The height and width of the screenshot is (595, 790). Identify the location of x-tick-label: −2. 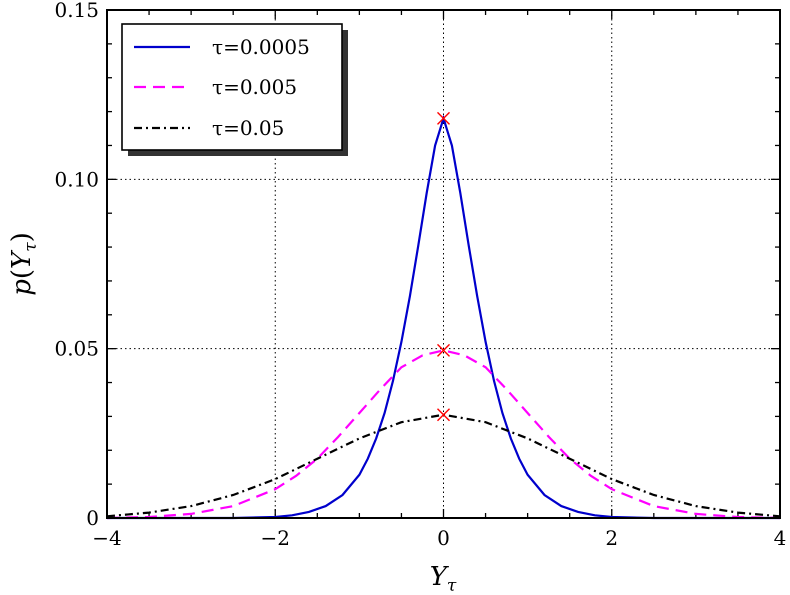
(275, 538).